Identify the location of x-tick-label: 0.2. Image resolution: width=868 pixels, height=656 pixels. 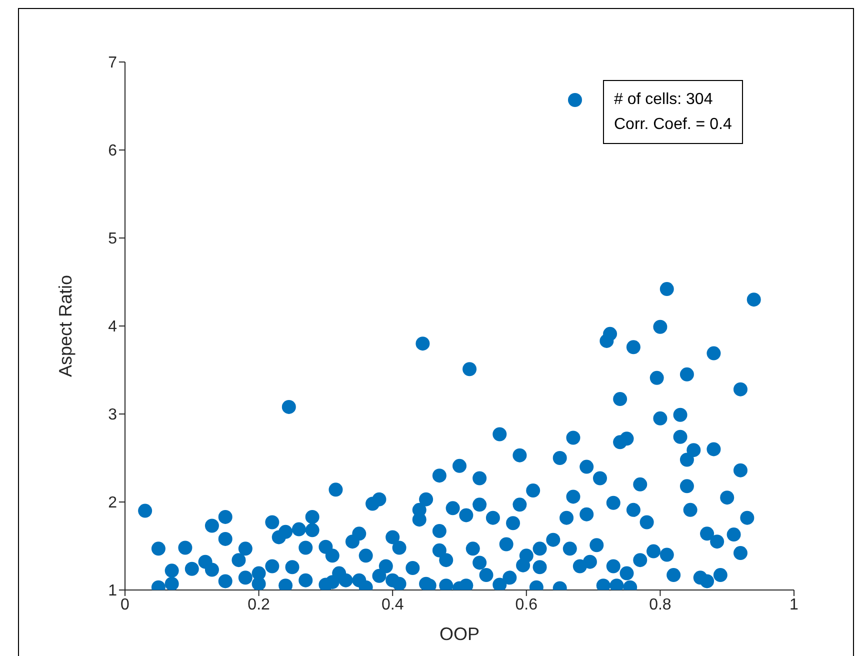
(259, 605).